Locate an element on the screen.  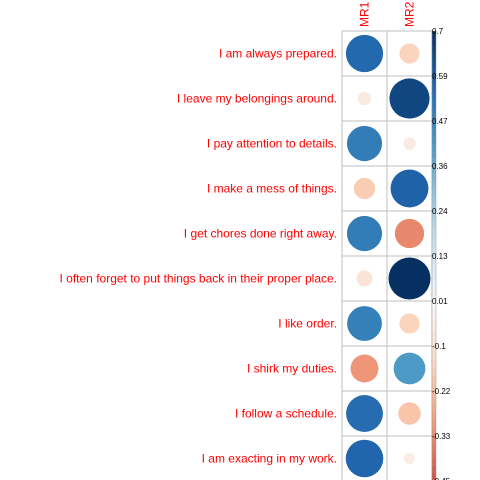
row-label: I get chores done right away. is located at coordinates (260, 234).